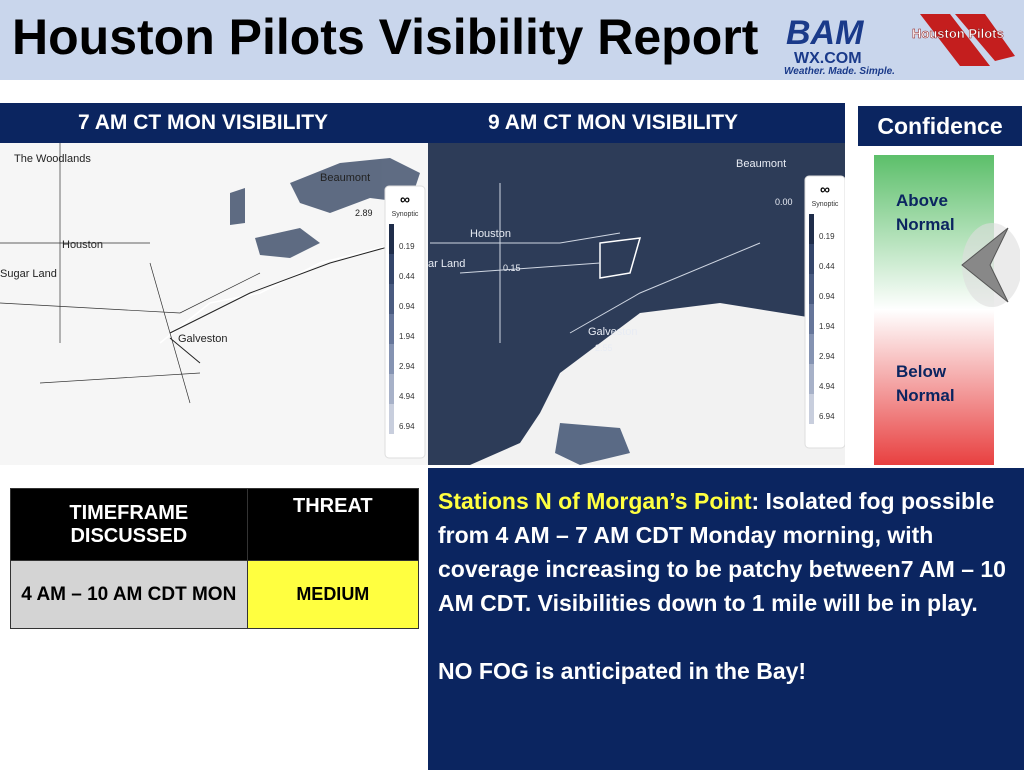 This screenshot has width=1024, height=770. I want to click on station-value: 2.55, so click(604, 348).